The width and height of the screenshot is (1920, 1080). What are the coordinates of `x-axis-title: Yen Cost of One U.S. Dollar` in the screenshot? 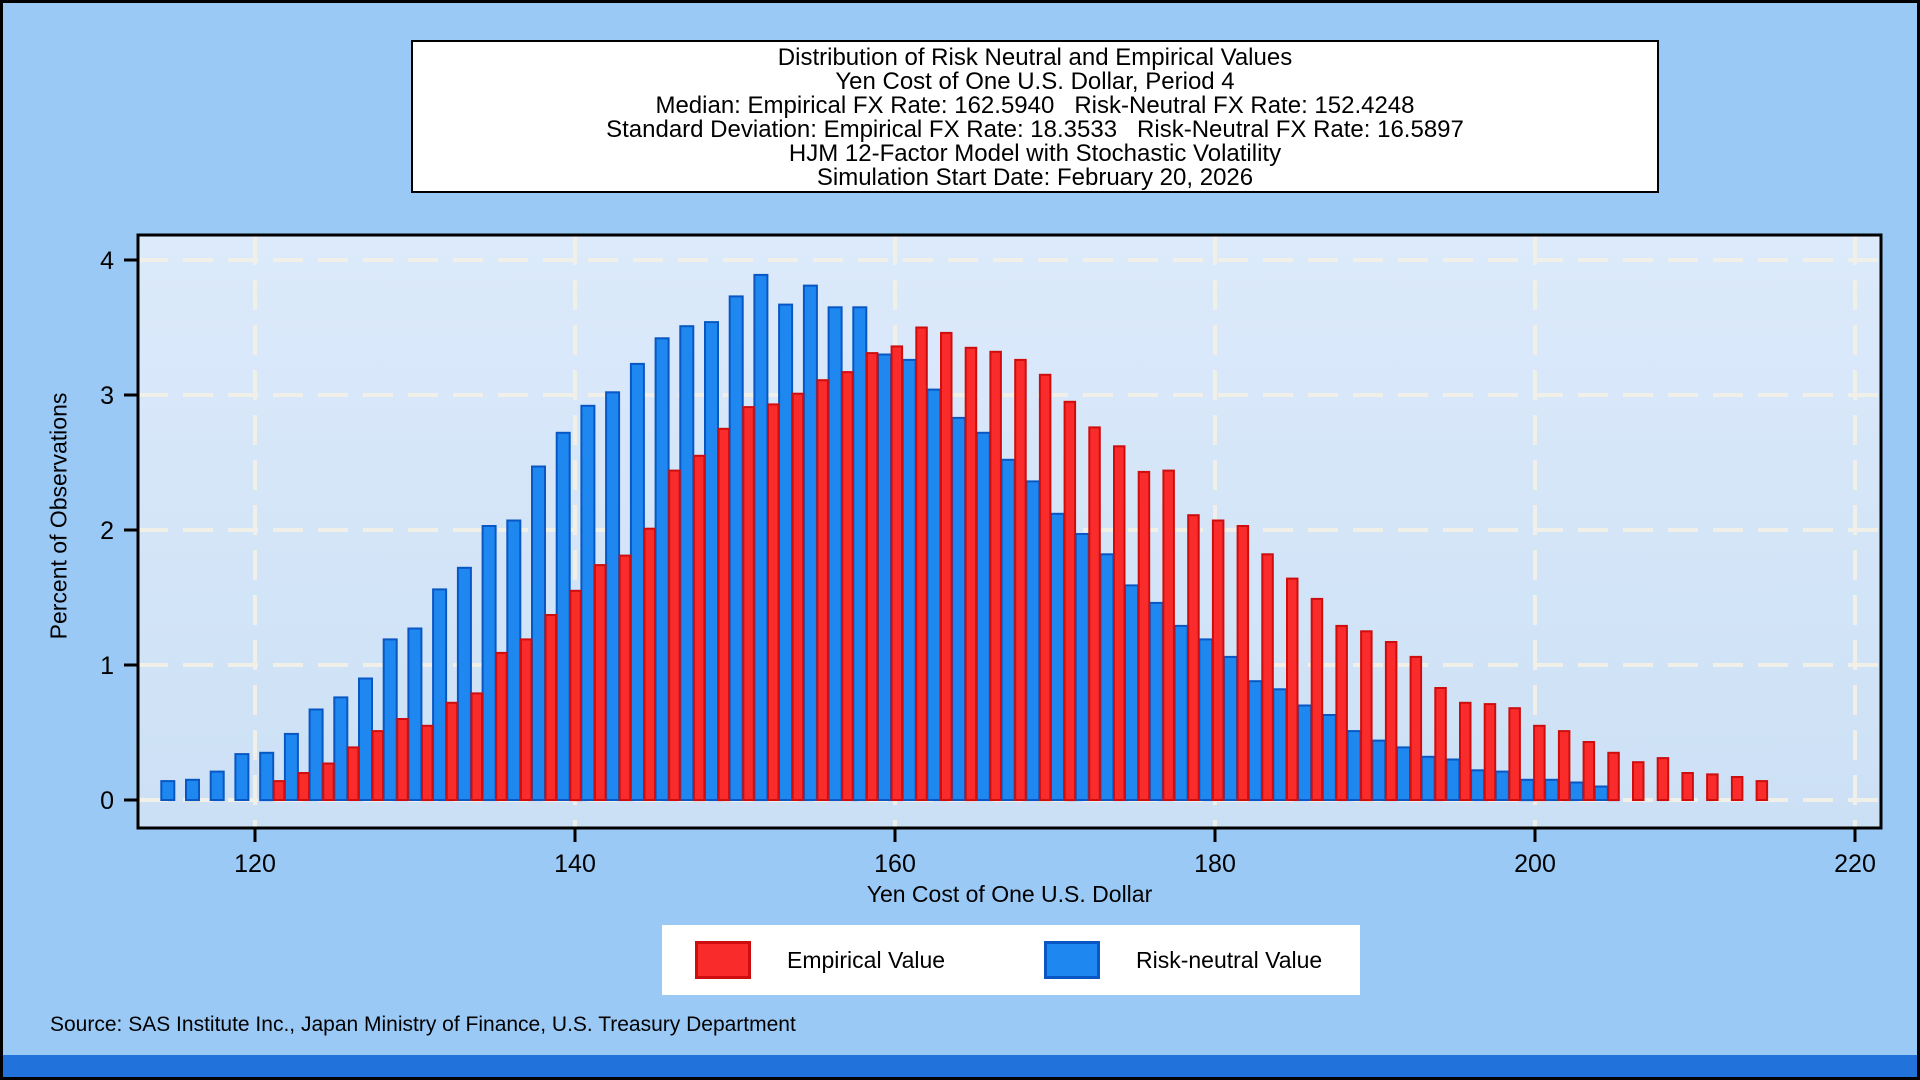 It's located at (1009, 894).